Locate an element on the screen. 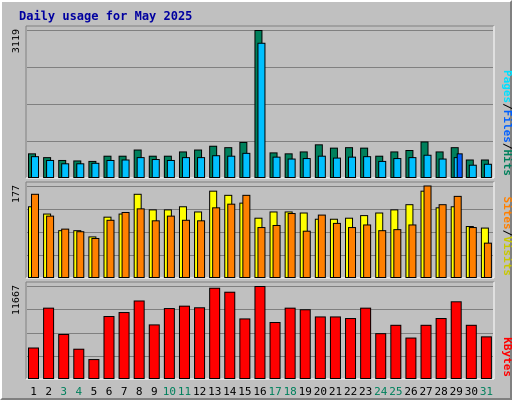 The height and width of the screenshot is (402, 512). hits-legend: Pages/Files/Hits is located at coordinates (506, 123).